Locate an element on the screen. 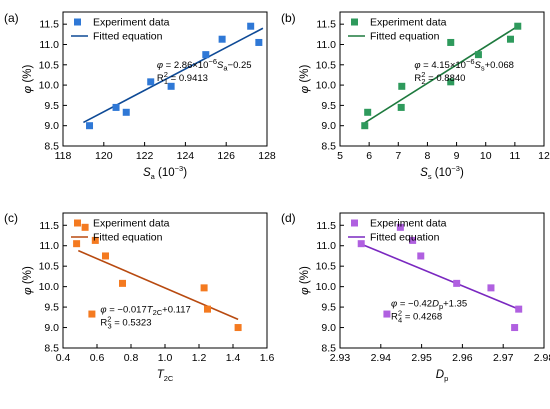 Image resolution: width=550 pixels, height=409 pixels. x-tick-label: 2.97 is located at coordinates (503, 358).